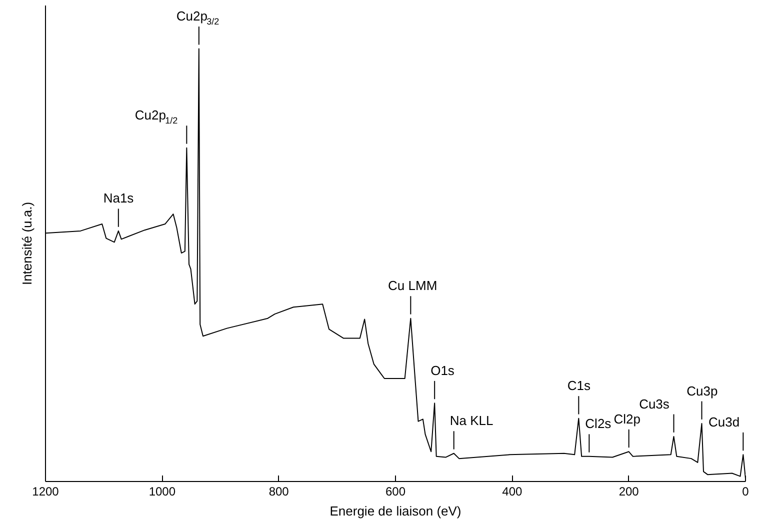  Describe the element at coordinates (654, 404) in the screenshot. I see `annotation: Cu3s` at that location.